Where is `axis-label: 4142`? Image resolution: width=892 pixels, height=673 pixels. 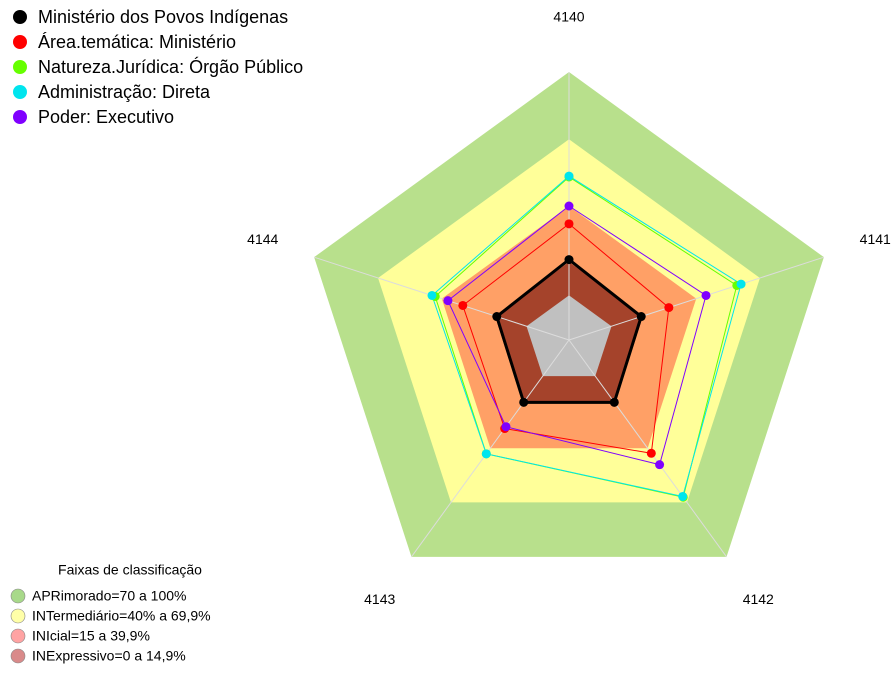 axis-label: 4142 is located at coordinates (758, 599).